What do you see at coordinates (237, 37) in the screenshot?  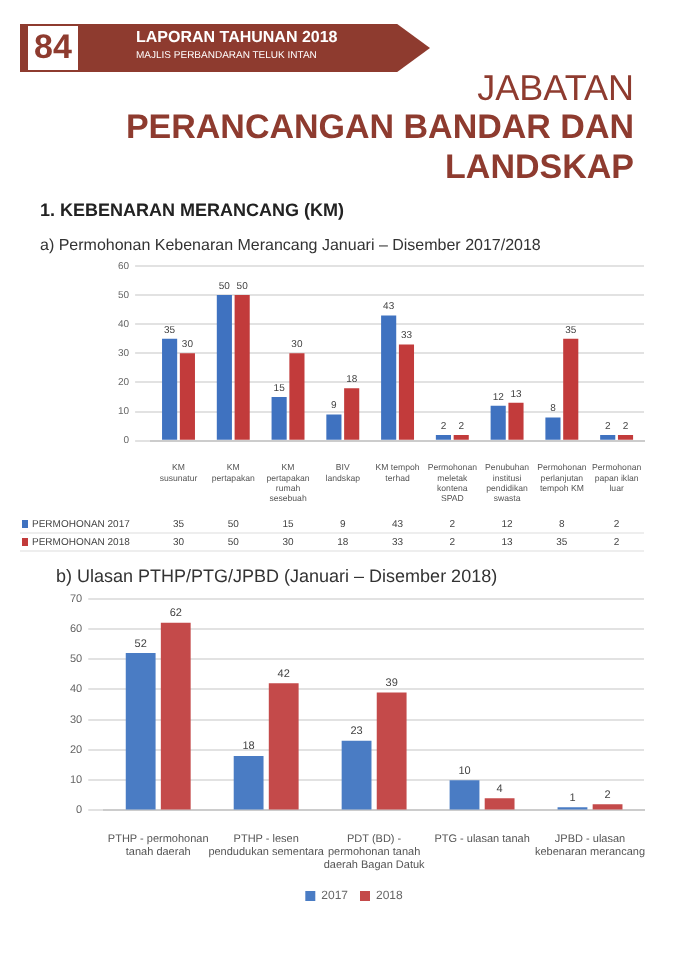 I see `text: LAPORAN TAHUNAN 2018` at bounding box center [237, 37].